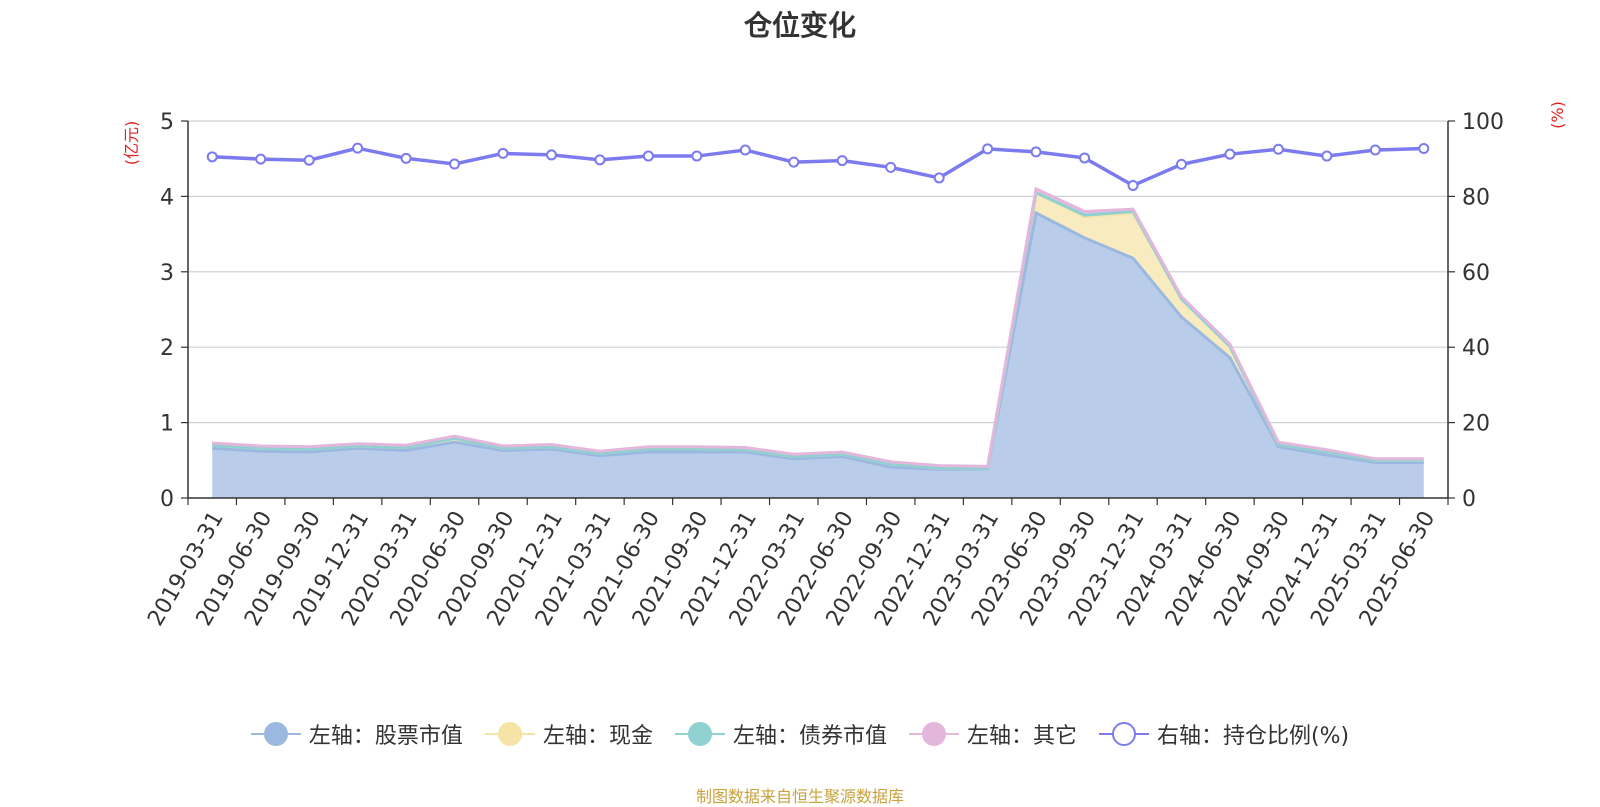 The width and height of the screenshot is (1600, 807). Describe the element at coordinates (167, 122) in the screenshot. I see `left-axis-tick-label: 5` at that location.